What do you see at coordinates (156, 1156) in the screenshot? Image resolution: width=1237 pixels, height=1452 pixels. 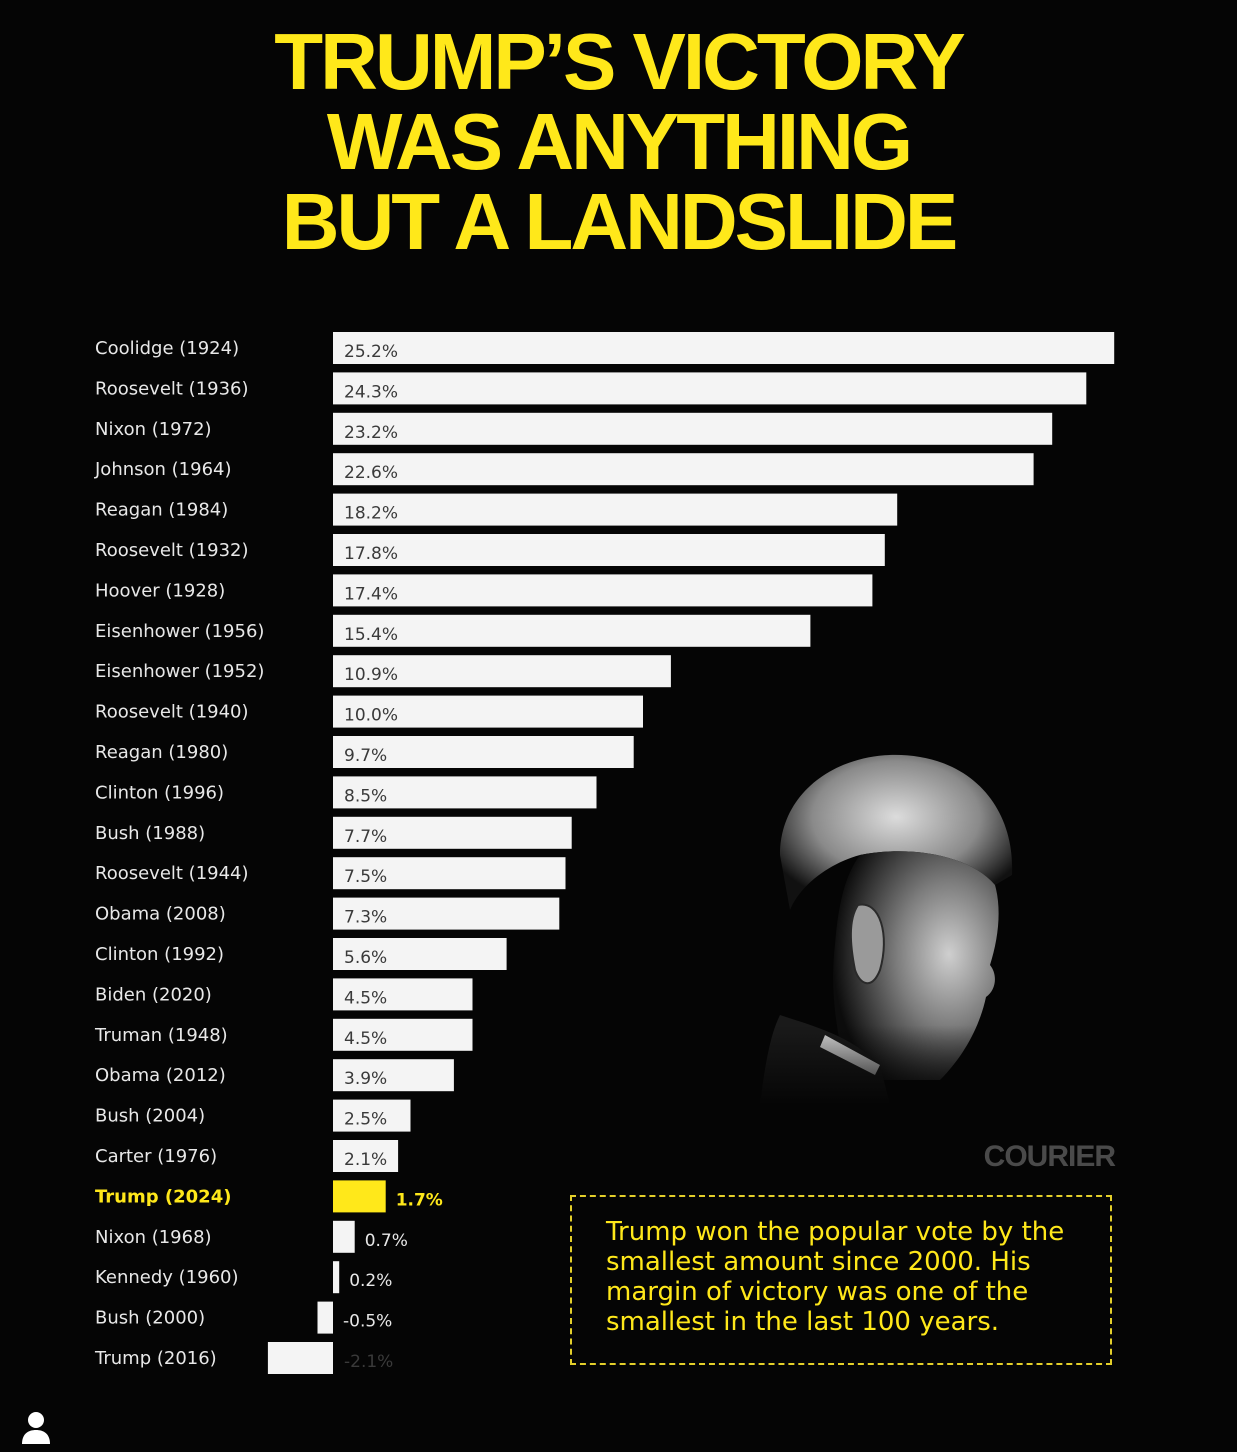 I see `category-label: Carter (1976)` at bounding box center [156, 1156].